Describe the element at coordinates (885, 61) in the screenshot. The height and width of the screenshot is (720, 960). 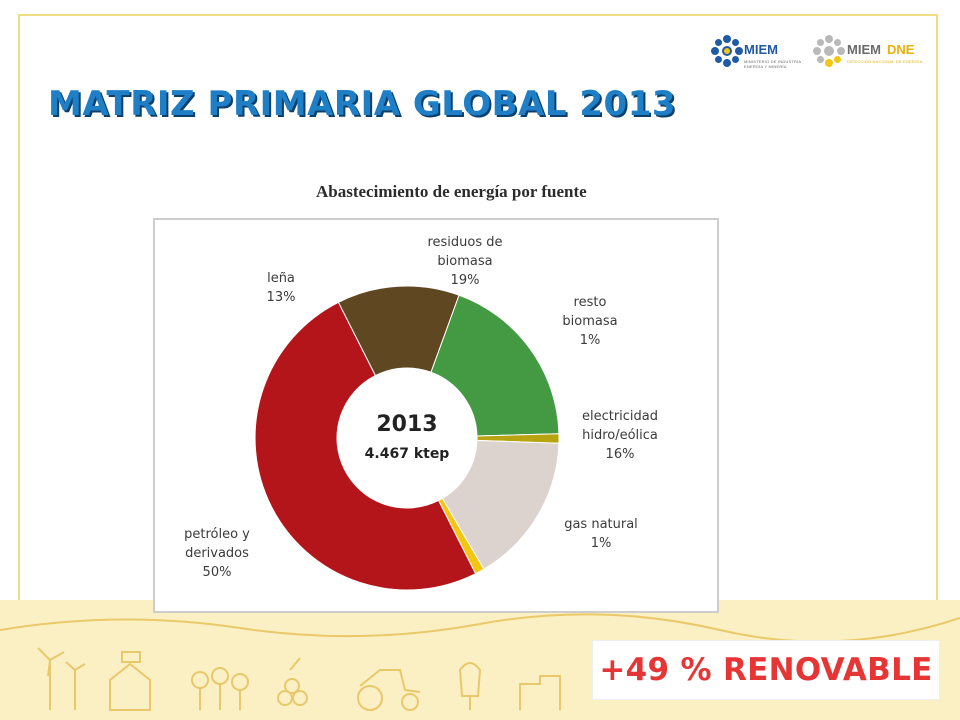
I see `dne-logo-subtext: DIRECCIÓN NACIONAL DE ENERGÍA` at that location.